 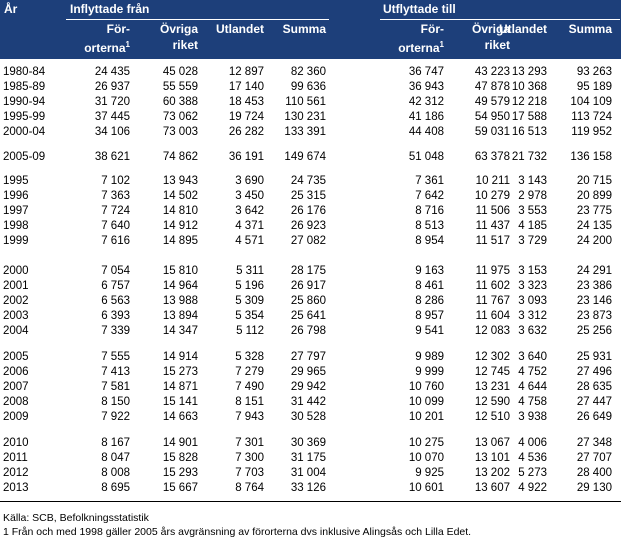 What do you see at coordinates (594, 211) in the screenshot?
I see `out-sum-cell: 23 775` at bounding box center [594, 211].